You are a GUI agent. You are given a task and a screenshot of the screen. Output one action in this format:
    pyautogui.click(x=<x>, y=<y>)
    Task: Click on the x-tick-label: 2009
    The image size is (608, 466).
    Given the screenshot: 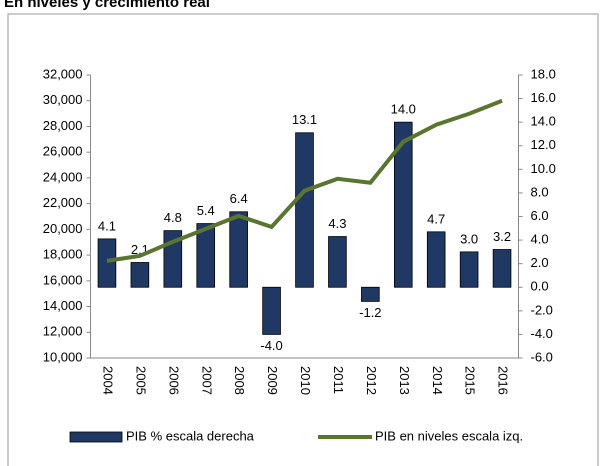 What is the action you would take?
    pyautogui.click(x=272, y=380)
    